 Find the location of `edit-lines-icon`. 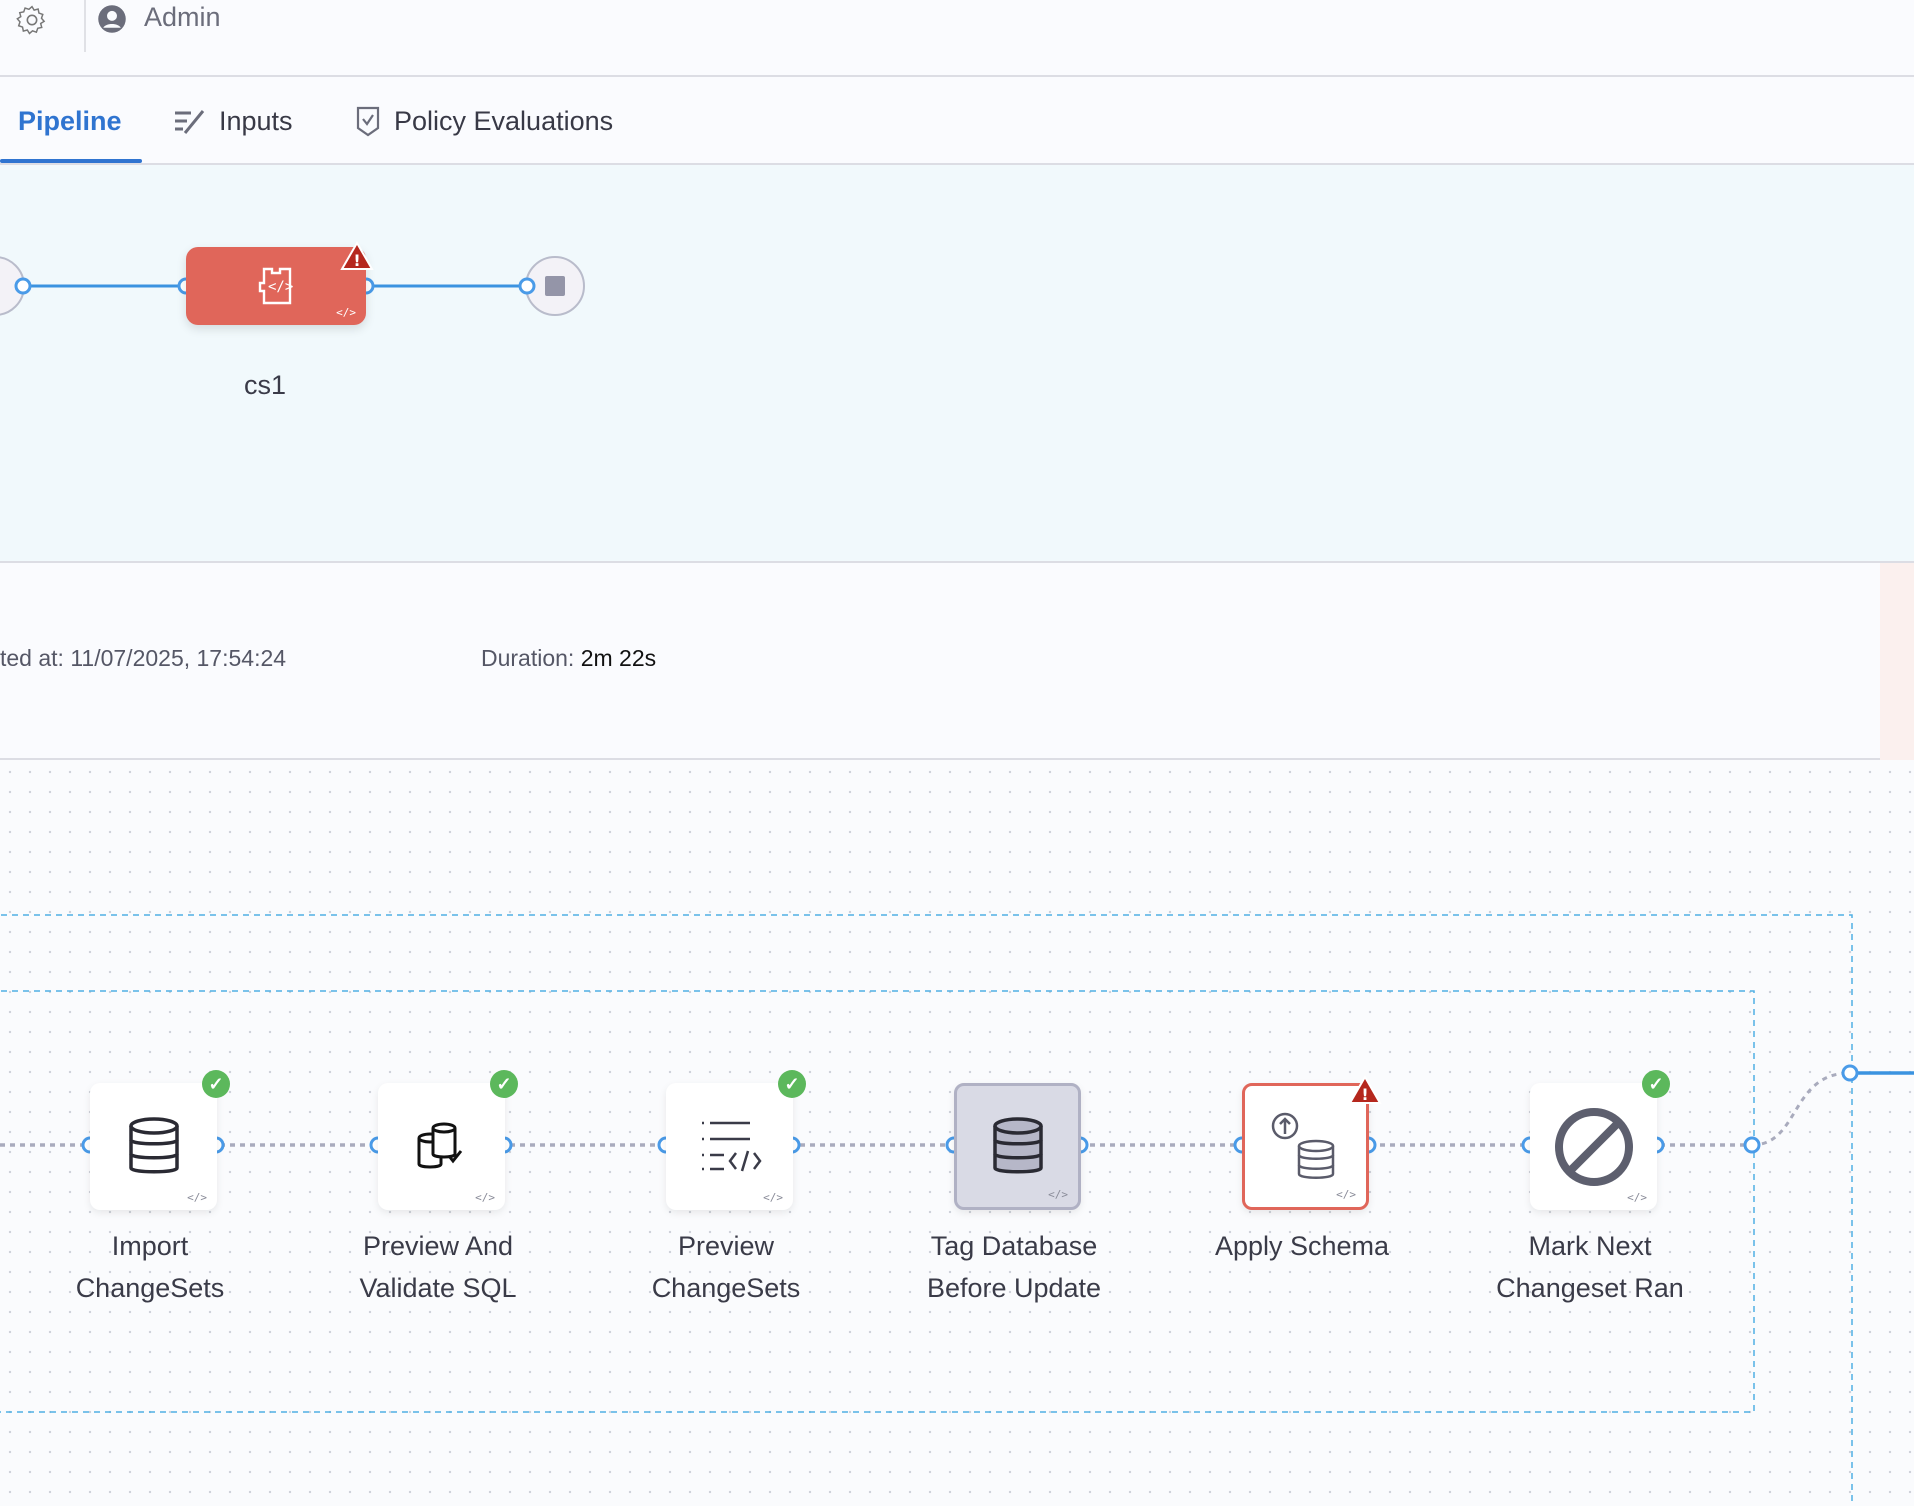

edit-lines-icon is located at coordinates (190, 122).